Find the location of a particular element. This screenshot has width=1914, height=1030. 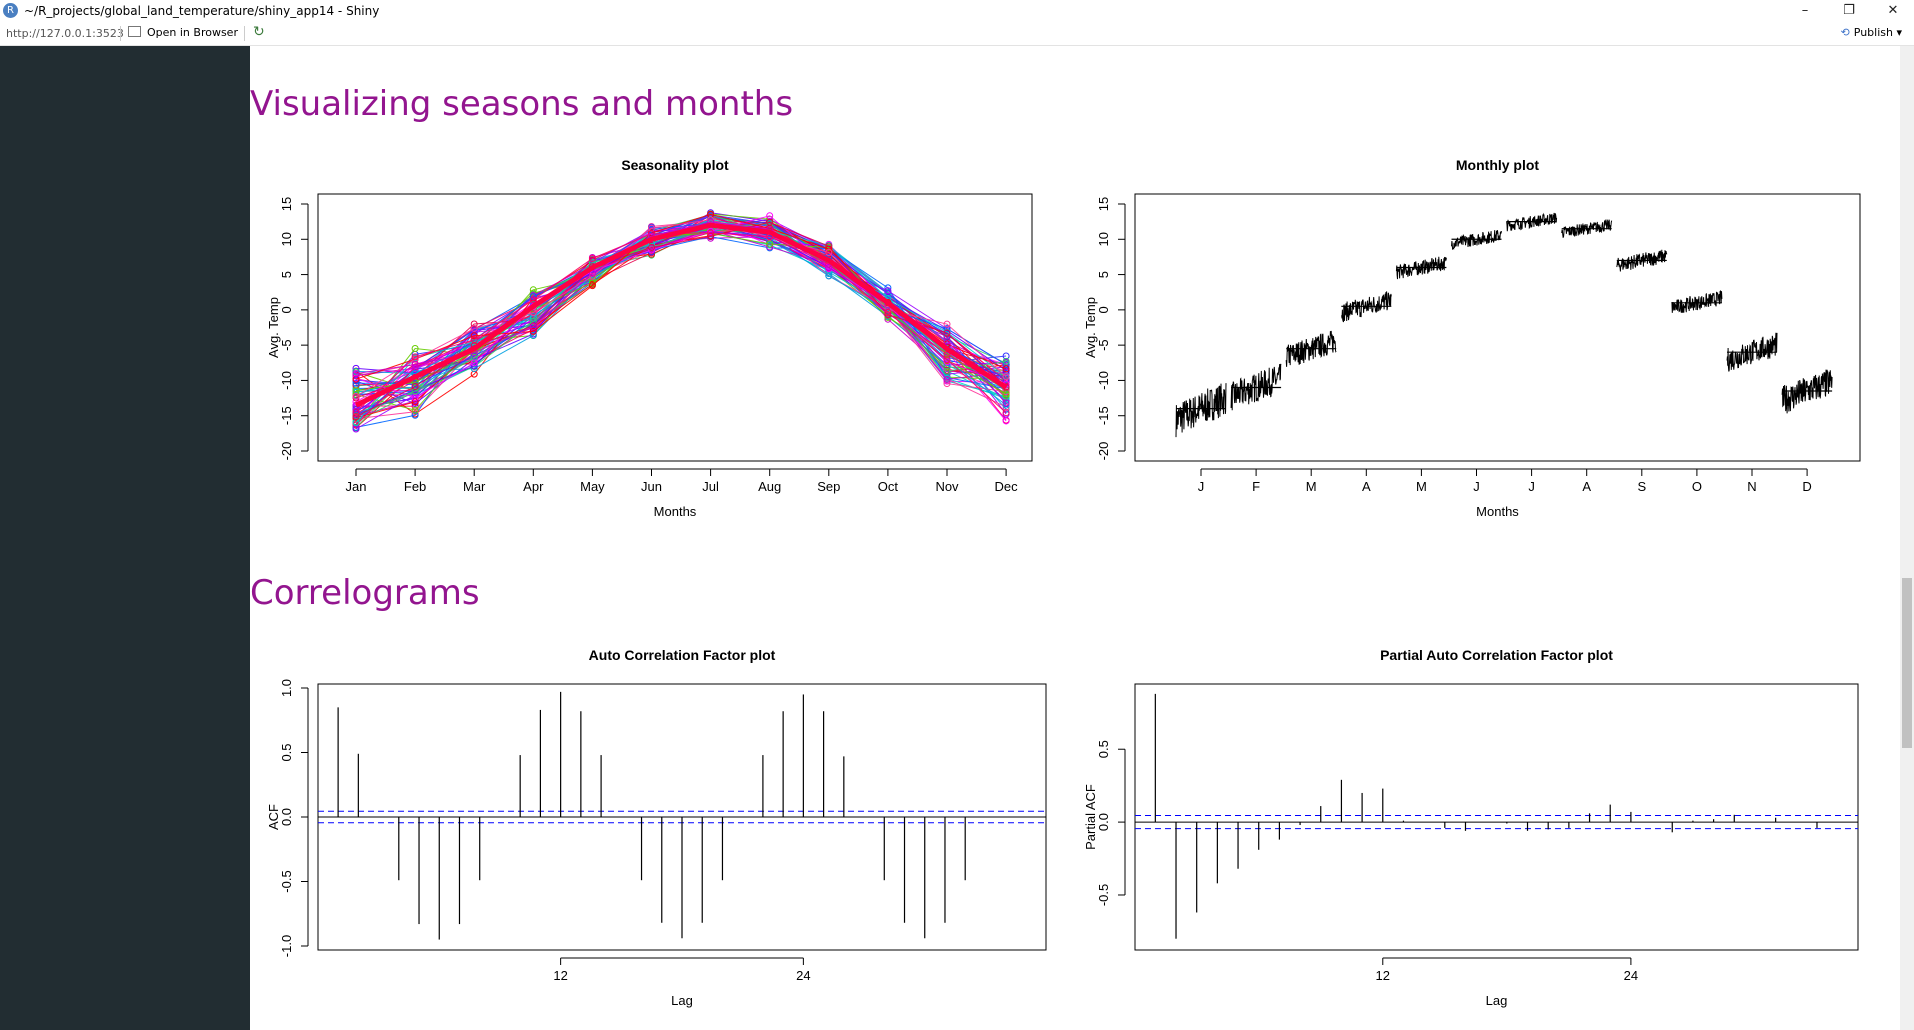

restore-icon: ❐ is located at coordinates (1849, 10).